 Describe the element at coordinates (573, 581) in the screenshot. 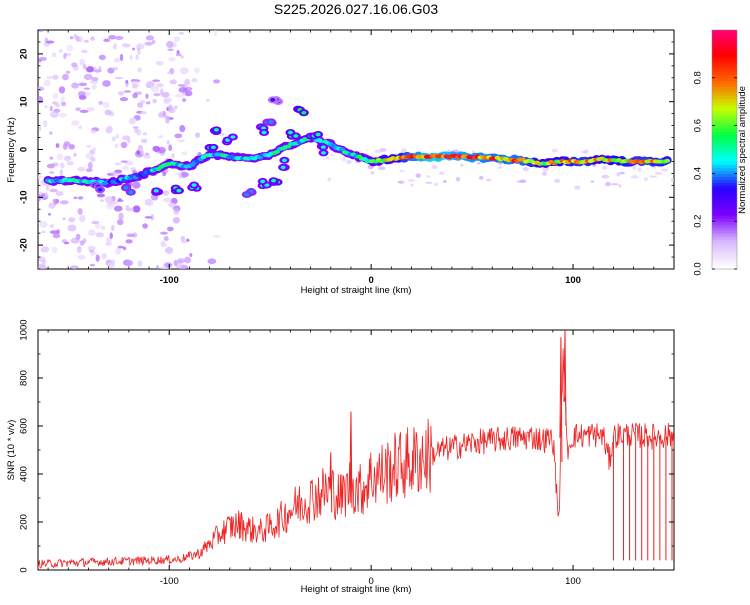

I see `snr-x-tick-label: 100` at that location.